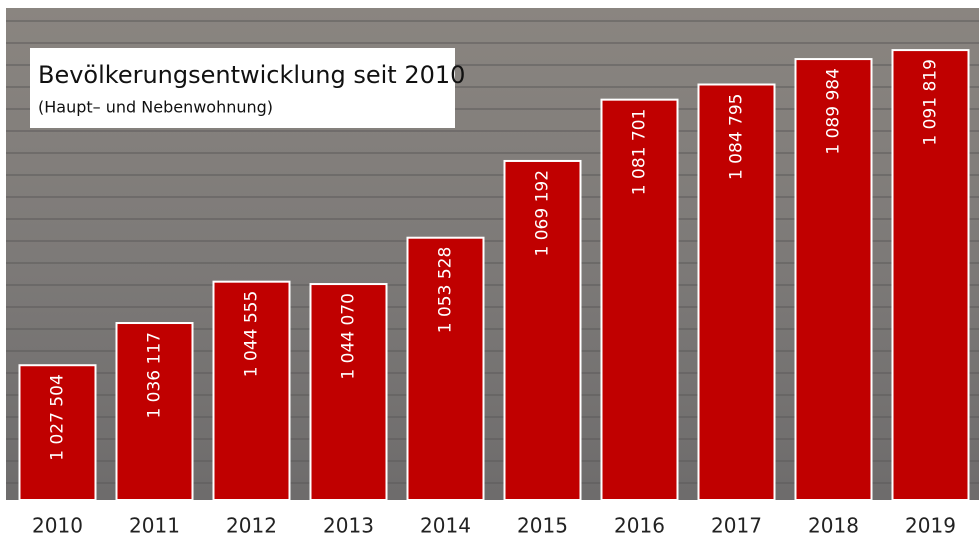 The width and height of the screenshot is (979, 543). Describe the element at coordinates (931, 102) in the screenshot. I see `value-label: 1 091 819` at that location.